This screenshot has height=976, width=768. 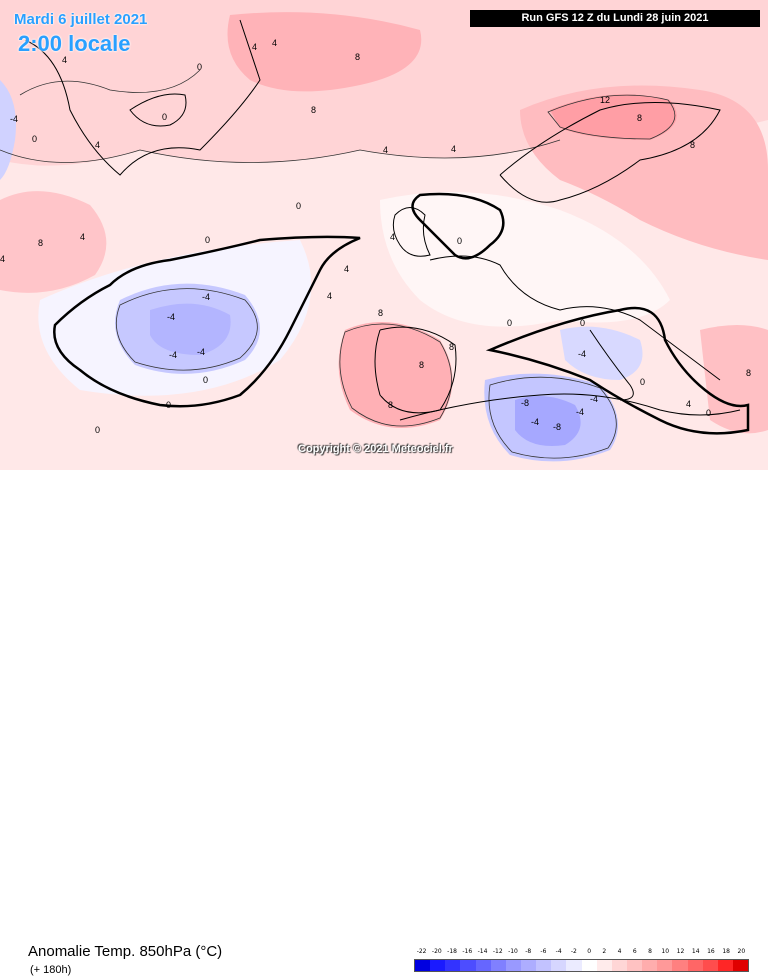 I want to click on europe-coast, so click(x=575, y=318).